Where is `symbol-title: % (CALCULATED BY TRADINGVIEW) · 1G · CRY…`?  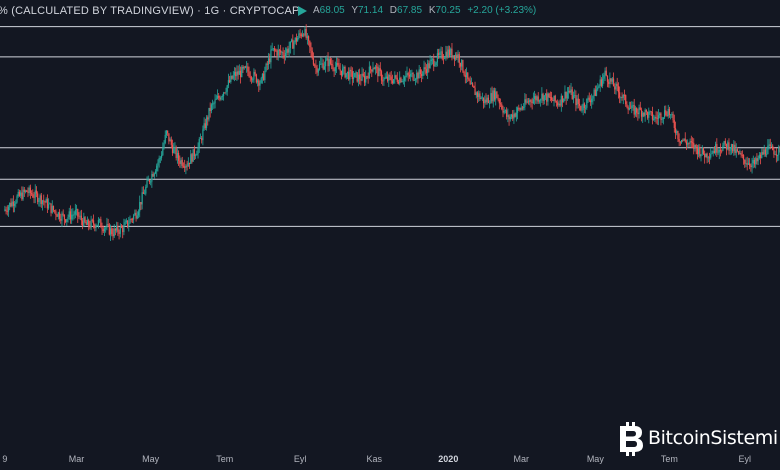
symbol-title: % (CALCULATED BY TRADINGVIEW) · 1G · CRY… is located at coordinates (150, 11).